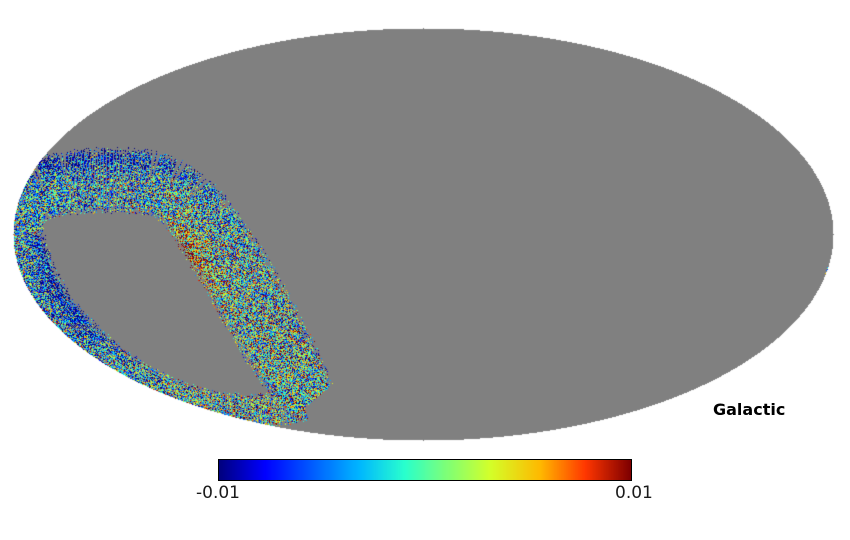 The width and height of the screenshot is (850, 540). I want to click on colorbar, so click(425, 470).